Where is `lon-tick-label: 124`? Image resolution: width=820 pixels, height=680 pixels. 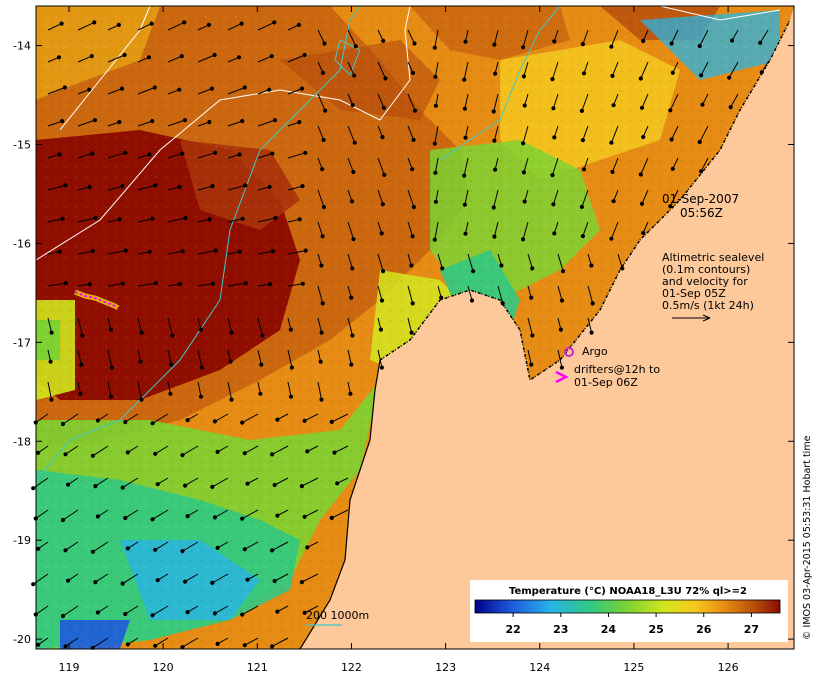 lon-tick-label: 124 is located at coordinates (539, 667).